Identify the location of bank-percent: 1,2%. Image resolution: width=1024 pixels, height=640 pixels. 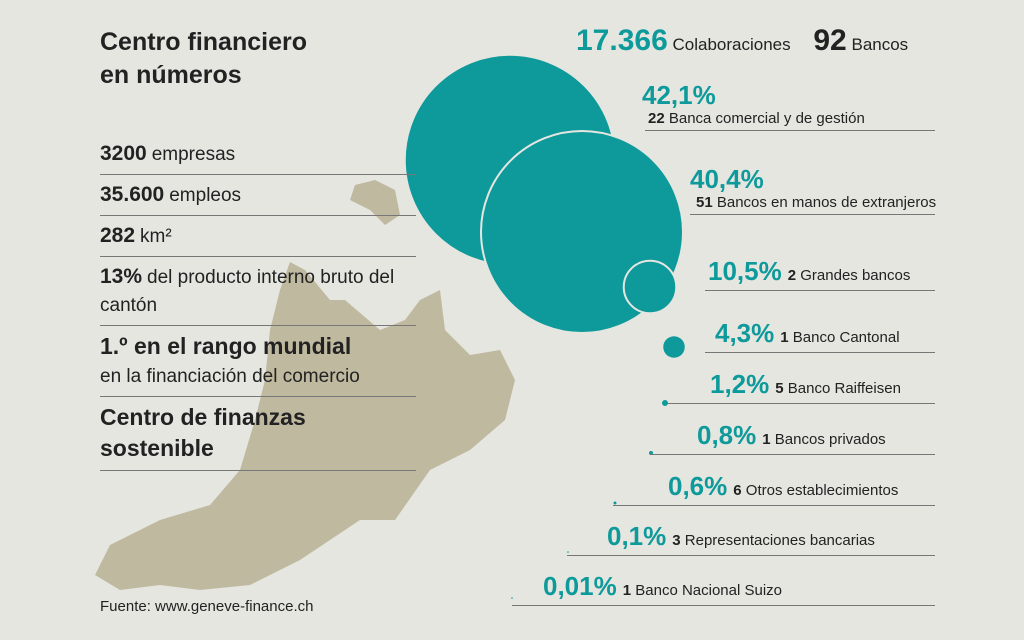
(740, 384).